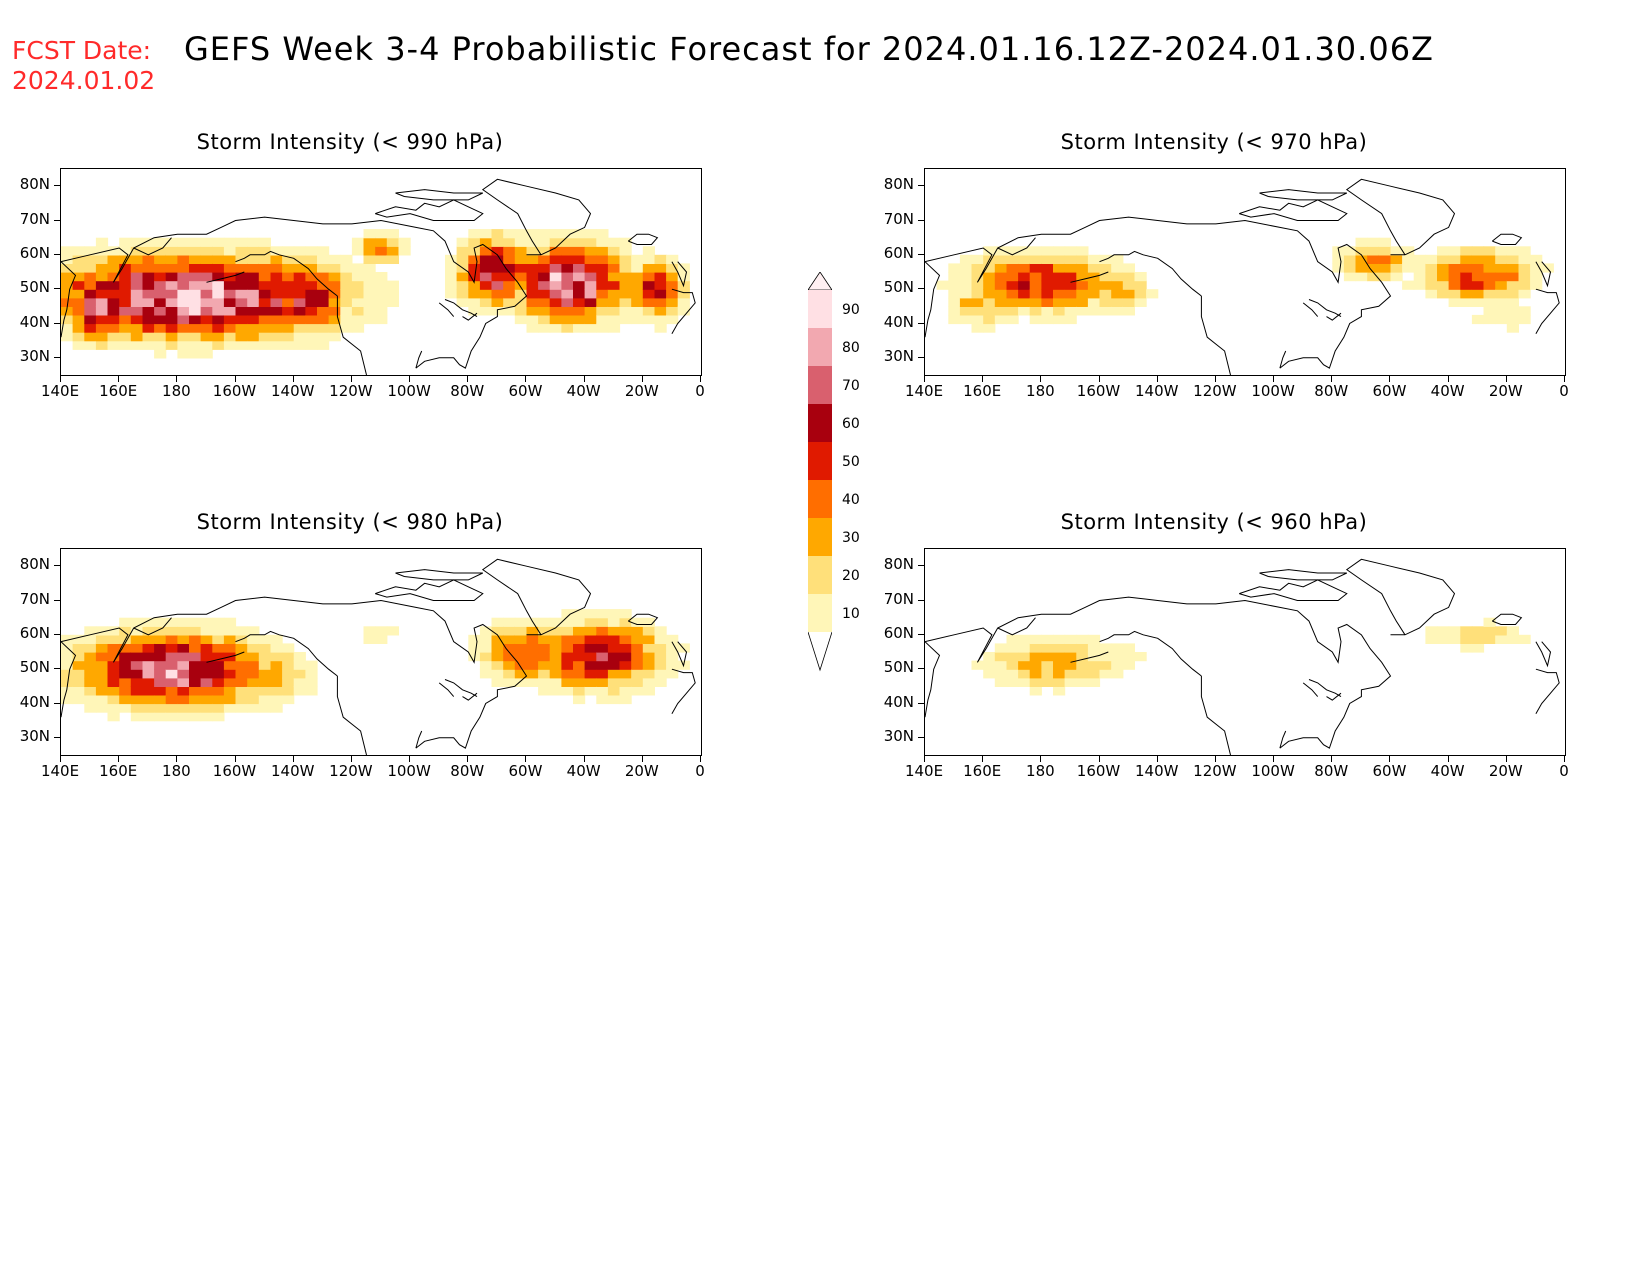  What do you see at coordinates (700, 771) in the screenshot?
I see `longitude-tick-label: 0` at bounding box center [700, 771].